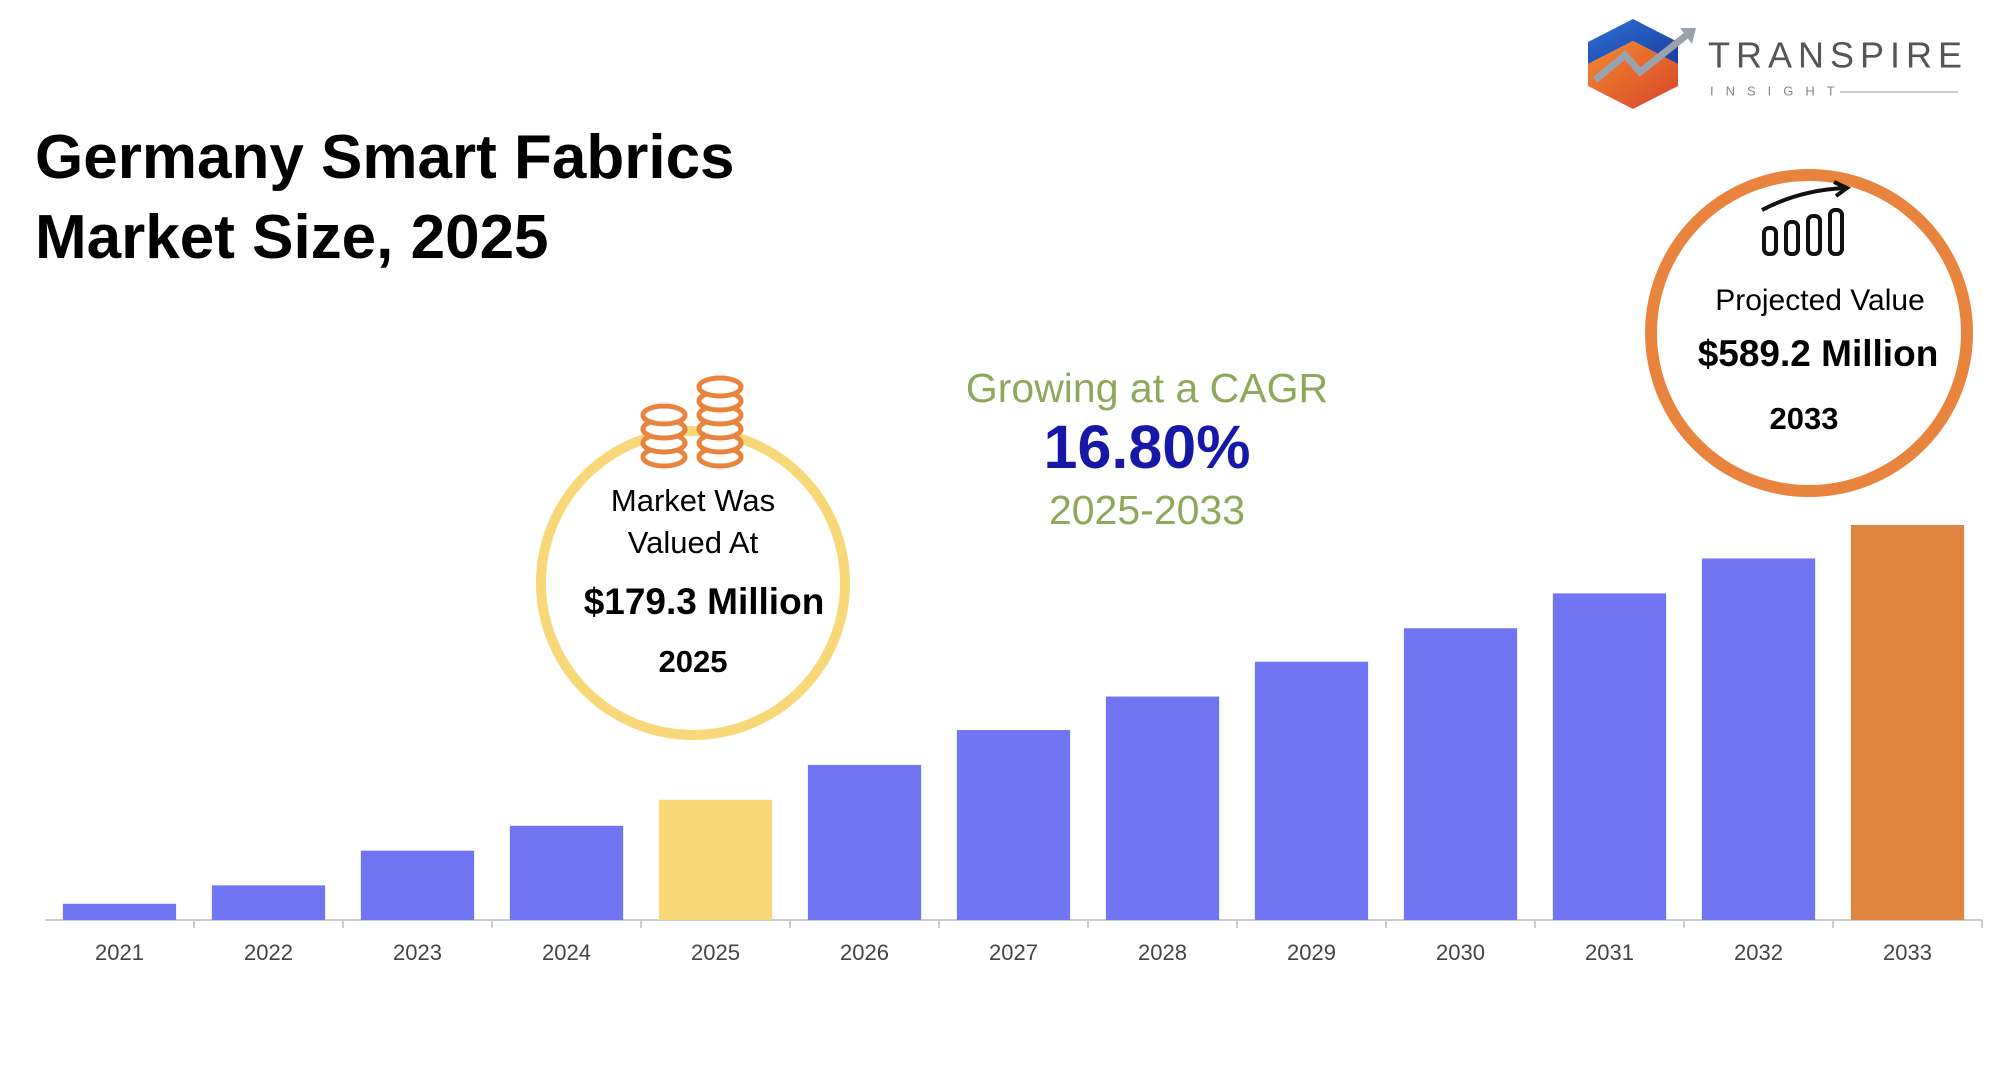 The width and height of the screenshot is (1999, 1072). What do you see at coordinates (119, 952) in the screenshot?
I see `x-tick-label: 2021` at bounding box center [119, 952].